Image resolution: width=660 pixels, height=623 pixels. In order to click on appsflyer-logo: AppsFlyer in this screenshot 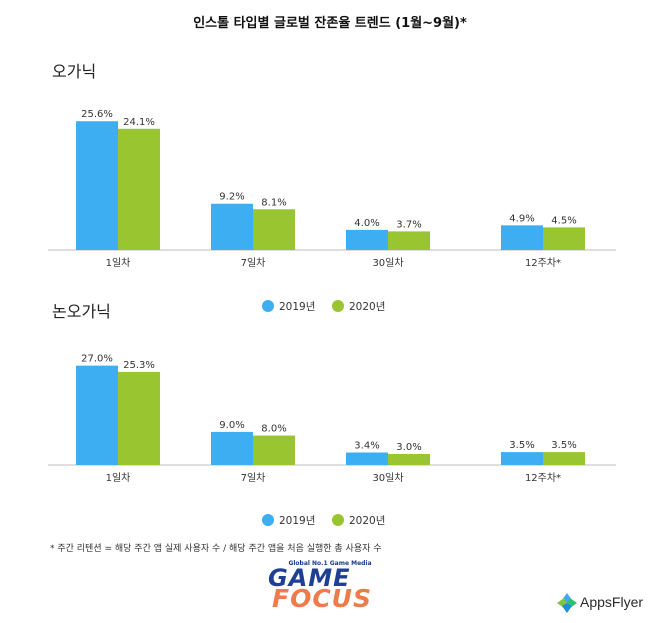, I will do `click(608, 603)`.